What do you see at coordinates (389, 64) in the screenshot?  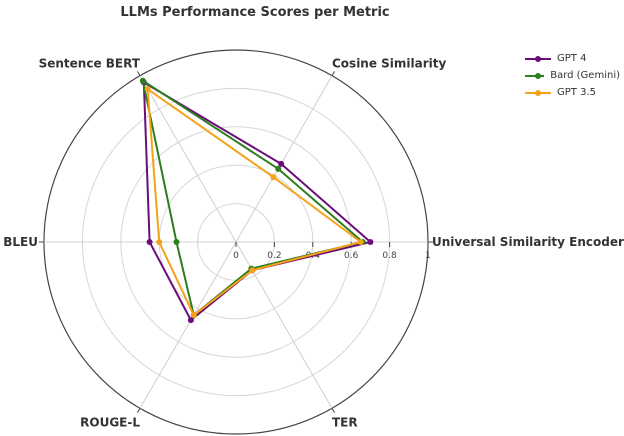 I see `axis-label: Cosine Similarity` at bounding box center [389, 64].